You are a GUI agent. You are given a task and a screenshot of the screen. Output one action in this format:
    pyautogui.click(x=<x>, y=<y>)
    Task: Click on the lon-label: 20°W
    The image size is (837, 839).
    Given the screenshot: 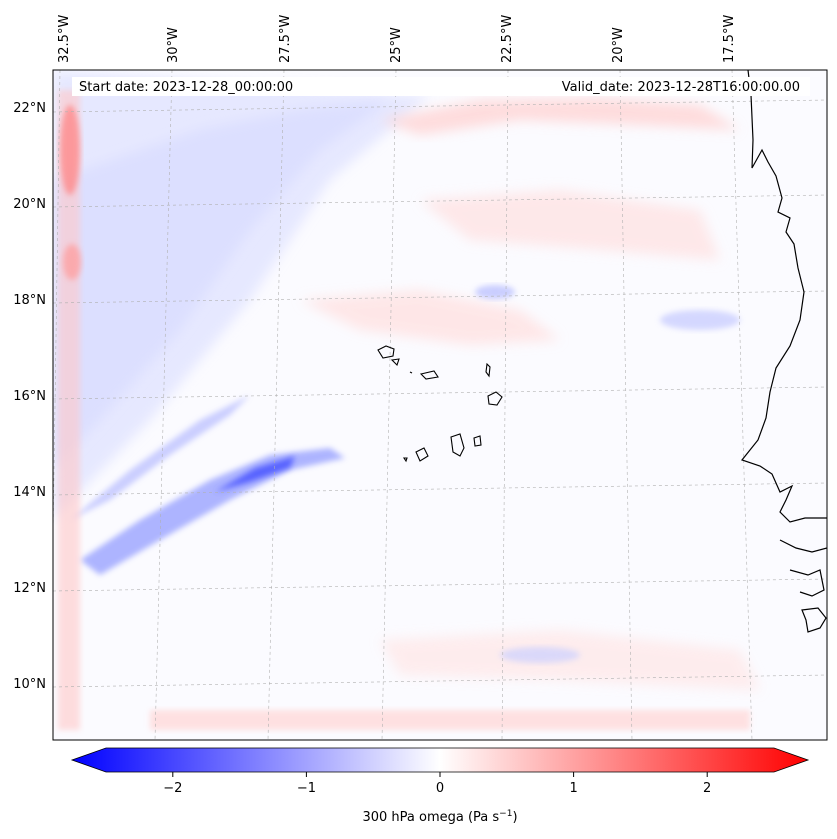 What is the action you would take?
    pyautogui.click(x=618, y=45)
    